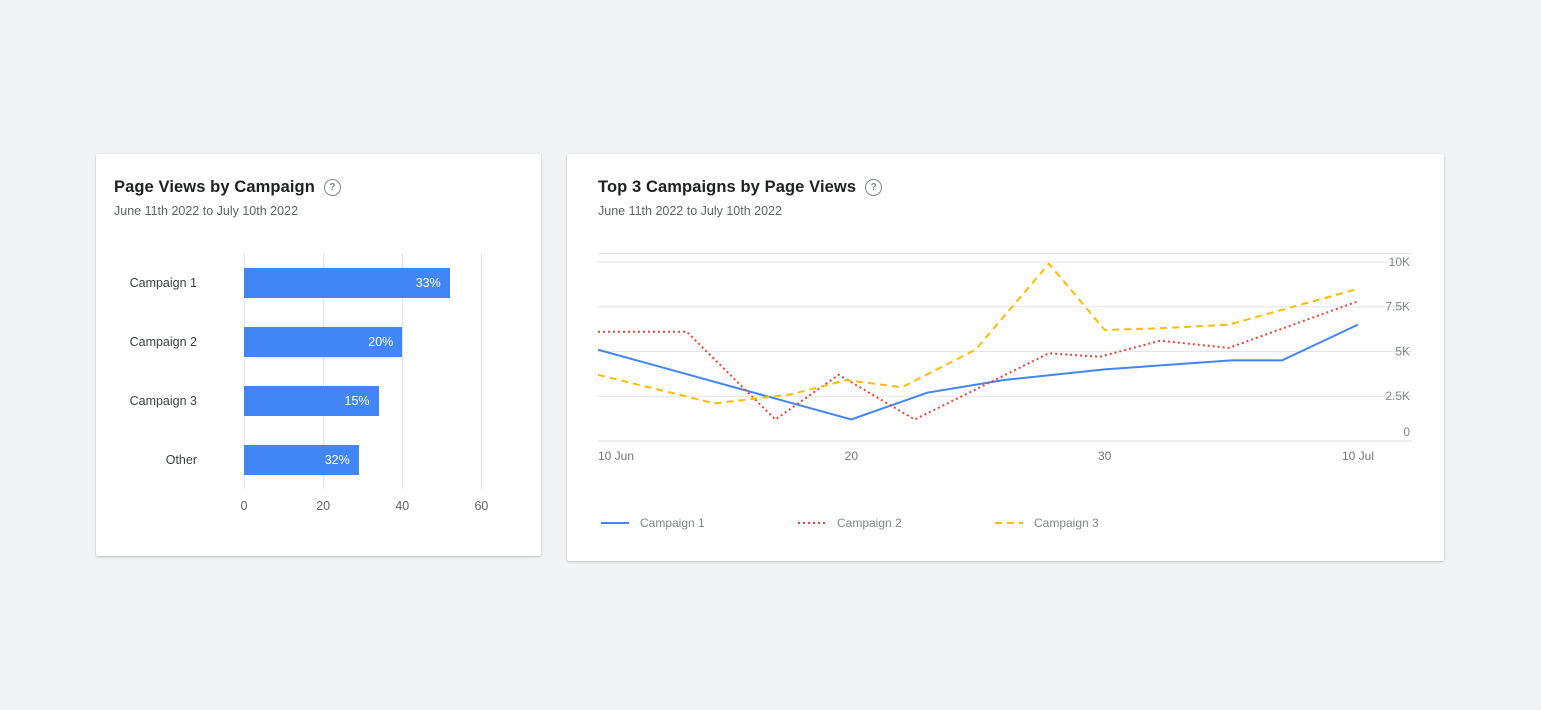 This screenshot has width=1541, height=710. Describe the element at coordinates (1358, 456) in the screenshot. I see `x-tick-label: 10 Jul` at that location.